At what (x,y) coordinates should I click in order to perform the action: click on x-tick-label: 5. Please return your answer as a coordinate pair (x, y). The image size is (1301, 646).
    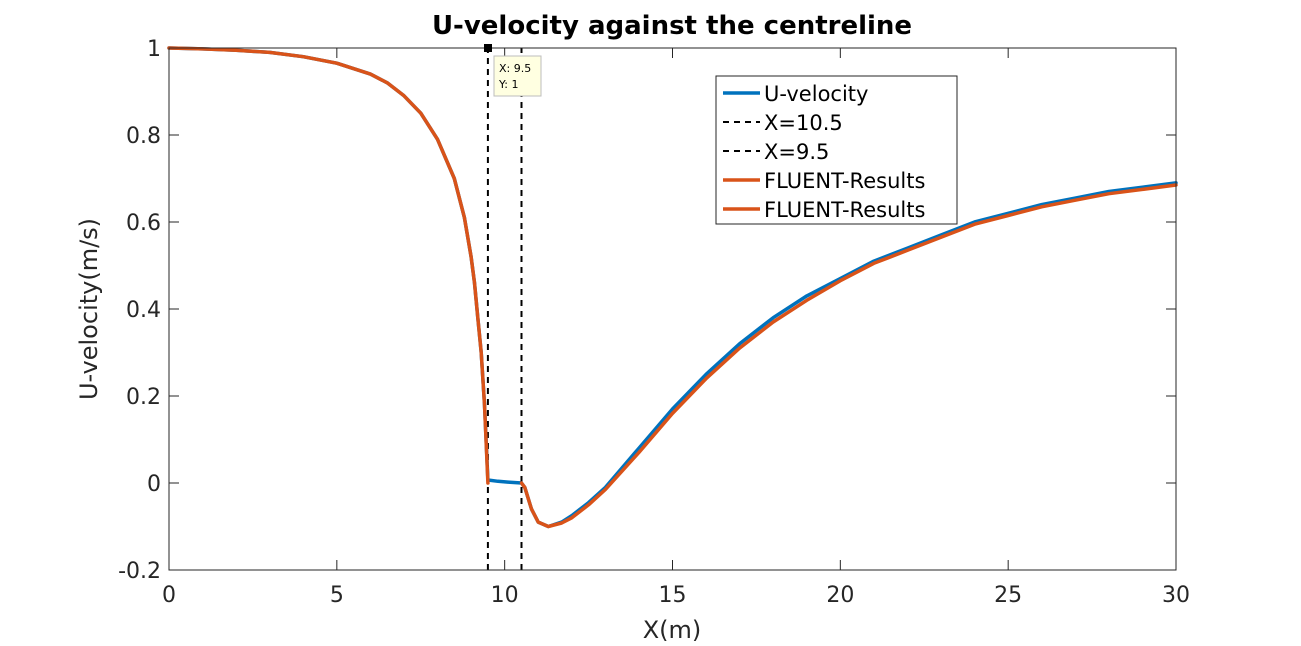
    Looking at the image, I should click on (337, 595).